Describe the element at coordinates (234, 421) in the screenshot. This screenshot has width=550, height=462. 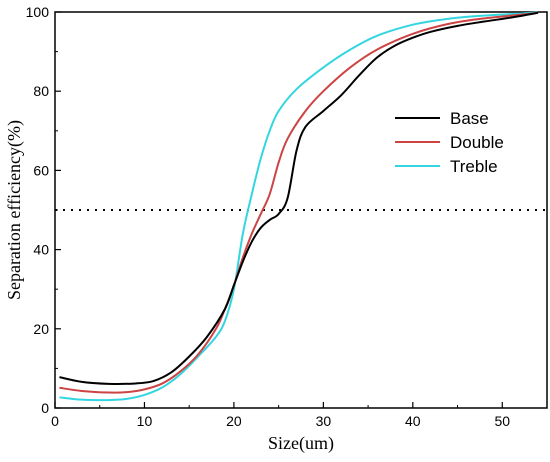
I see `x-tick-label-20: 20` at that location.